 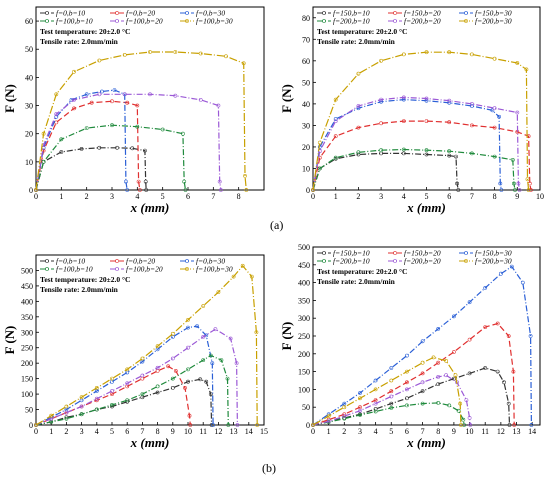 I want to click on y-tick-label: 350, so click(x=27, y=317).